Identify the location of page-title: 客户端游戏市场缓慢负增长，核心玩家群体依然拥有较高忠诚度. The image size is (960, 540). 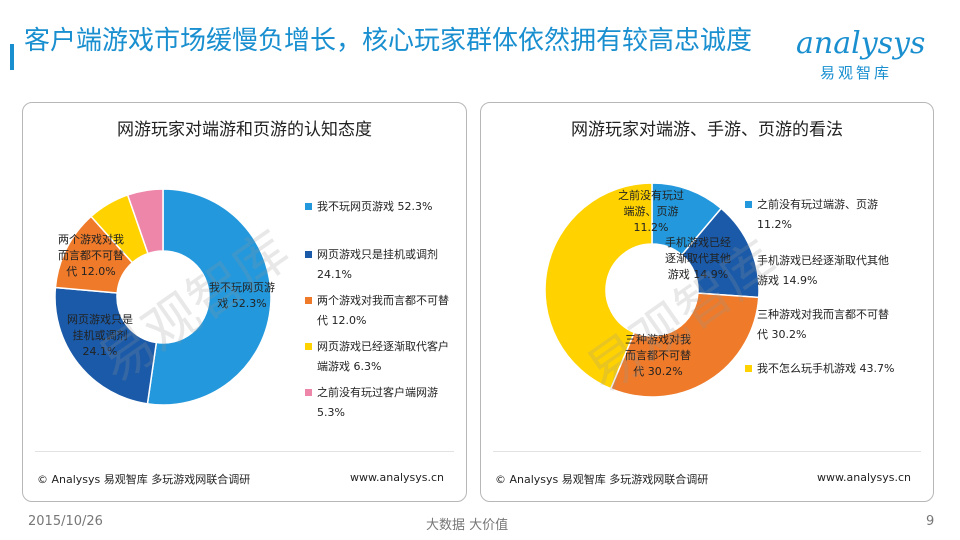
(388, 41).